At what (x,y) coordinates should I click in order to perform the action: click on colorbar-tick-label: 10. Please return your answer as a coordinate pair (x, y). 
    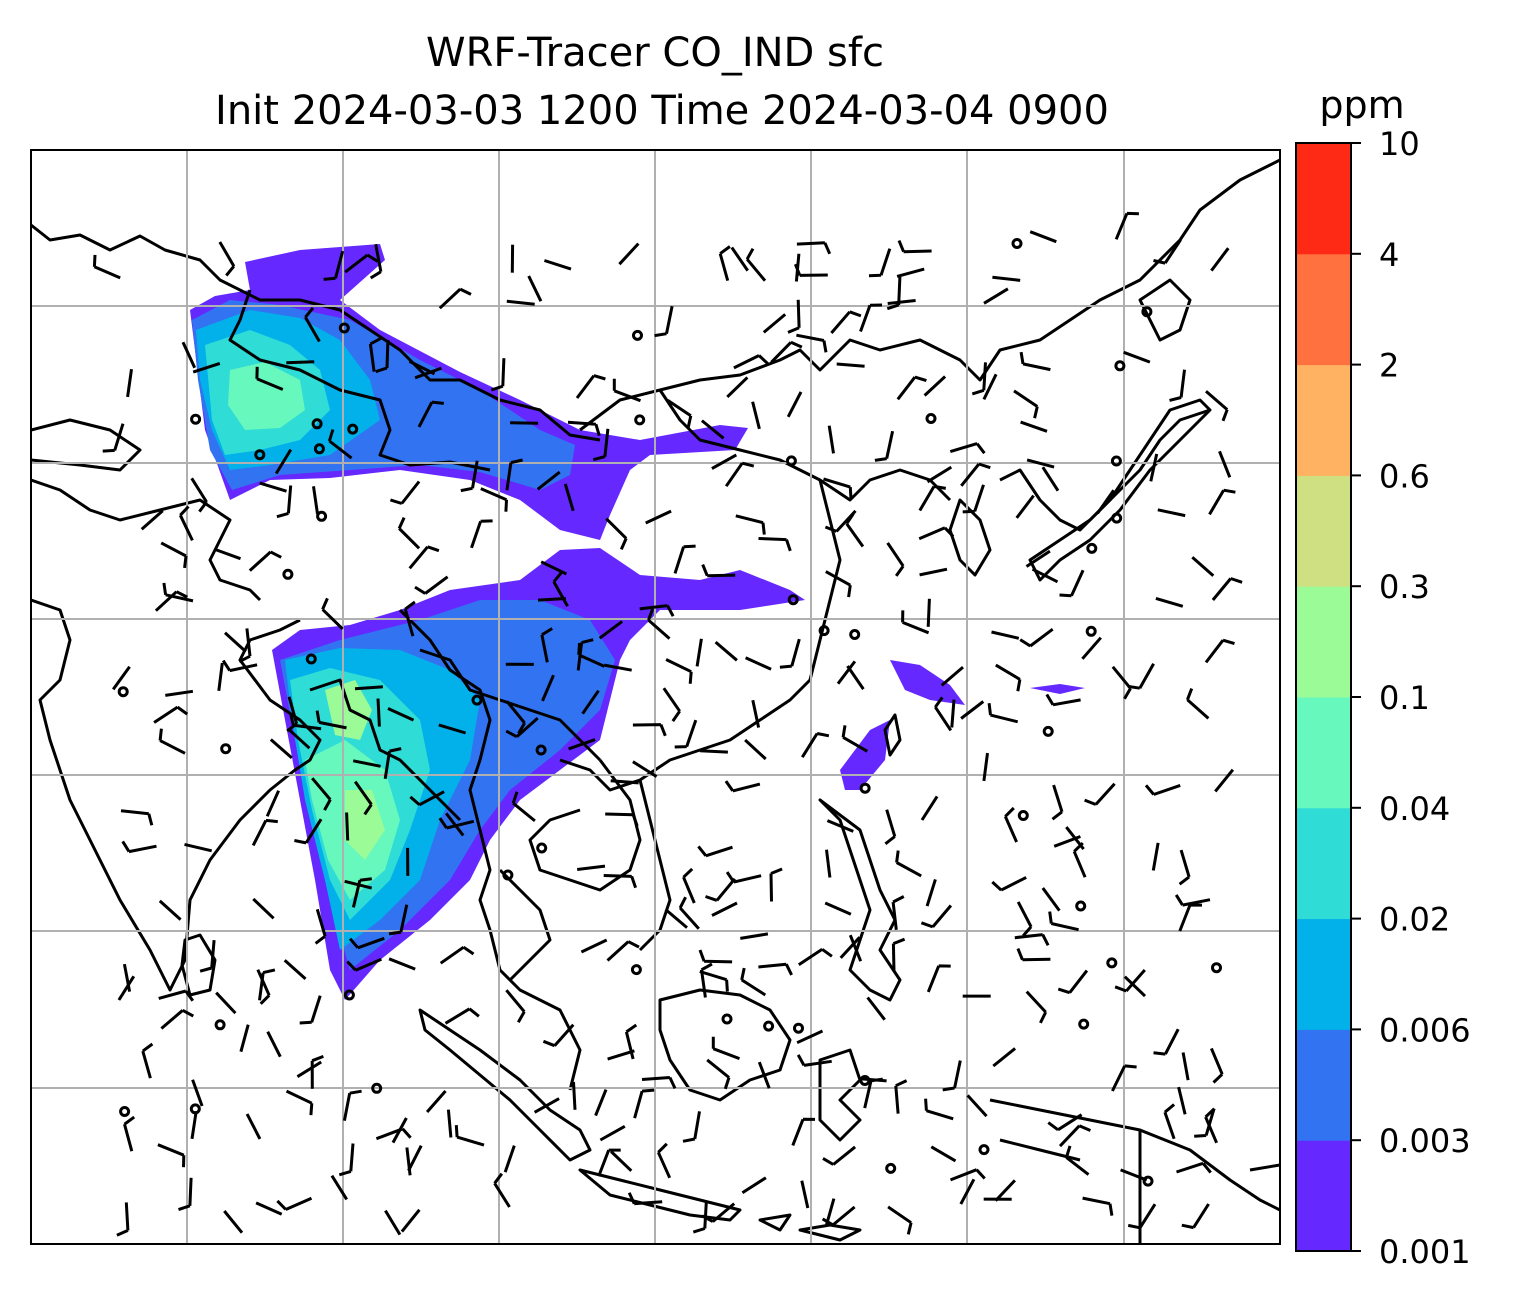
    Looking at the image, I should click on (1399, 144).